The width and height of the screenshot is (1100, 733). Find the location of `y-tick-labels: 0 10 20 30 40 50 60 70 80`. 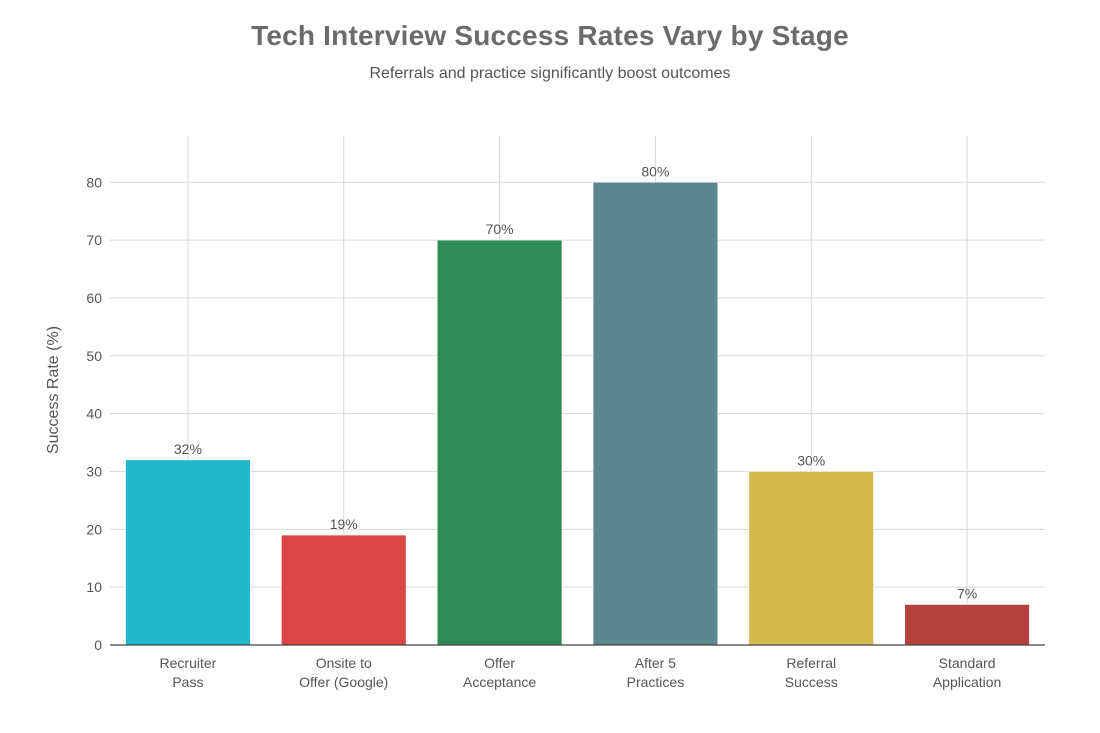

y-tick-labels: 0 10 20 30 40 50 60 70 80 is located at coordinates (94, 413).